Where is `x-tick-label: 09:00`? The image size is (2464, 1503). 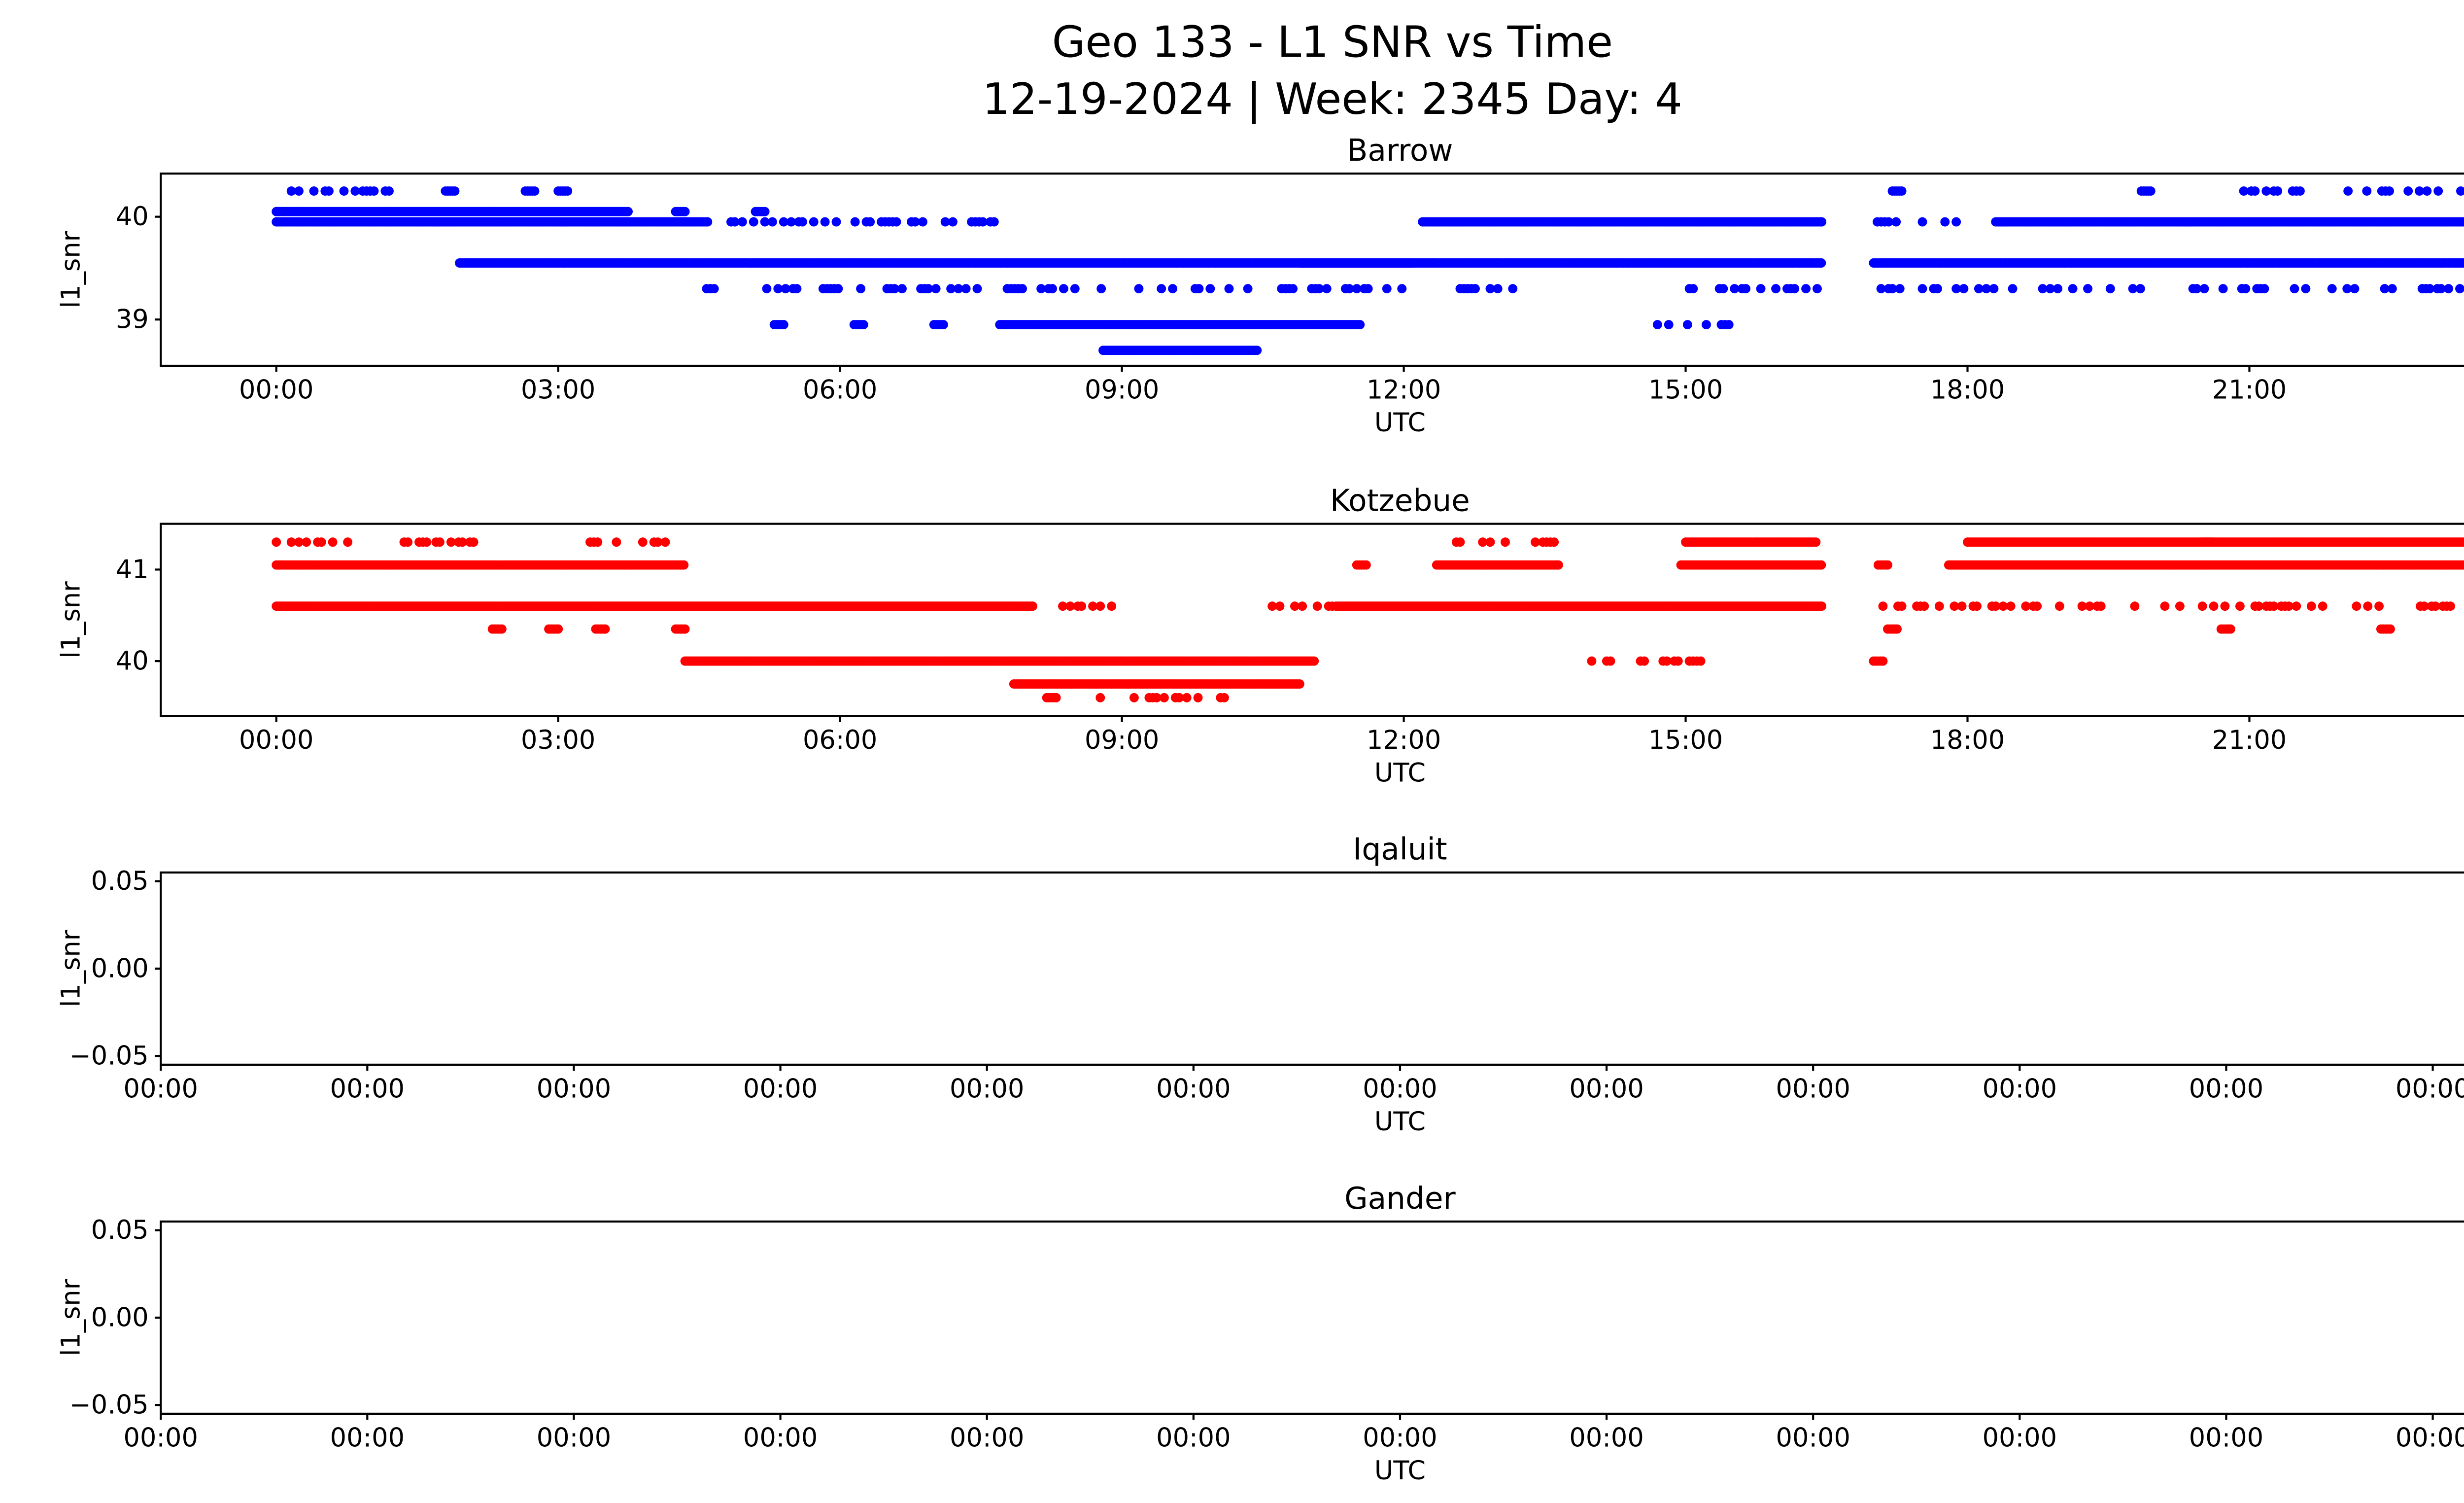
x-tick-label: 09:00 is located at coordinates (1122, 390).